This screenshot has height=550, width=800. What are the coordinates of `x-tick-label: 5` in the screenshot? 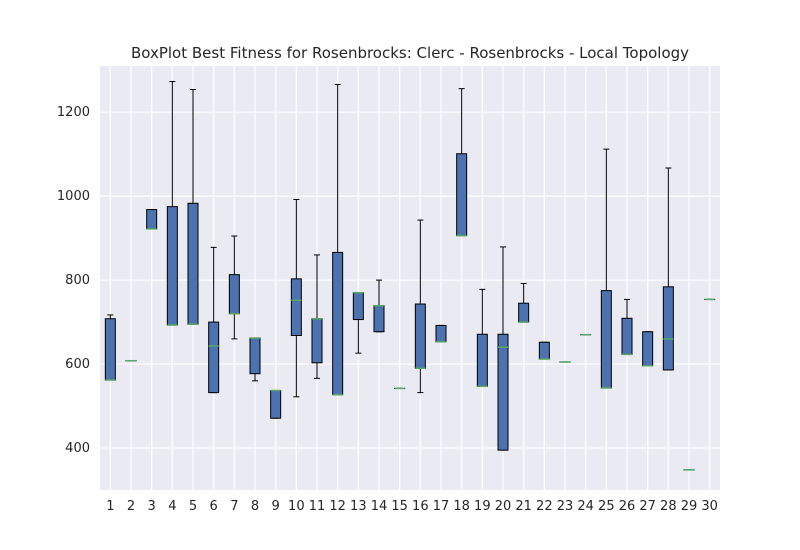 It's located at (193, 506).